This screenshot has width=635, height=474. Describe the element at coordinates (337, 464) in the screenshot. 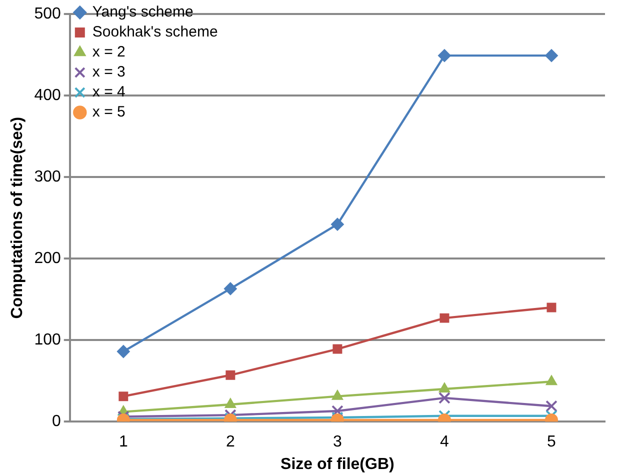

I see `x-axis-title: Size of file(GB)` at that location.